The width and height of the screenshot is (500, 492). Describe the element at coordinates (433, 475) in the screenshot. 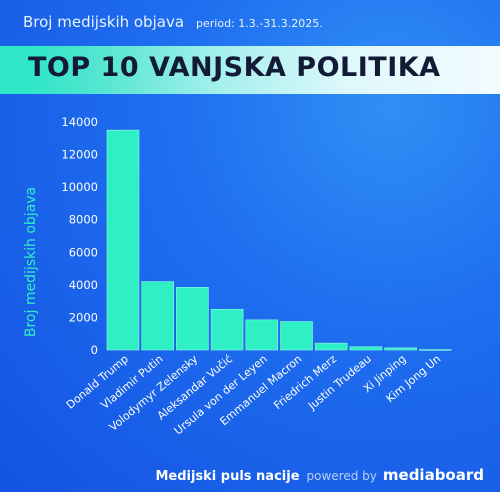

I see `brand-logo: mediaboard` at that location.